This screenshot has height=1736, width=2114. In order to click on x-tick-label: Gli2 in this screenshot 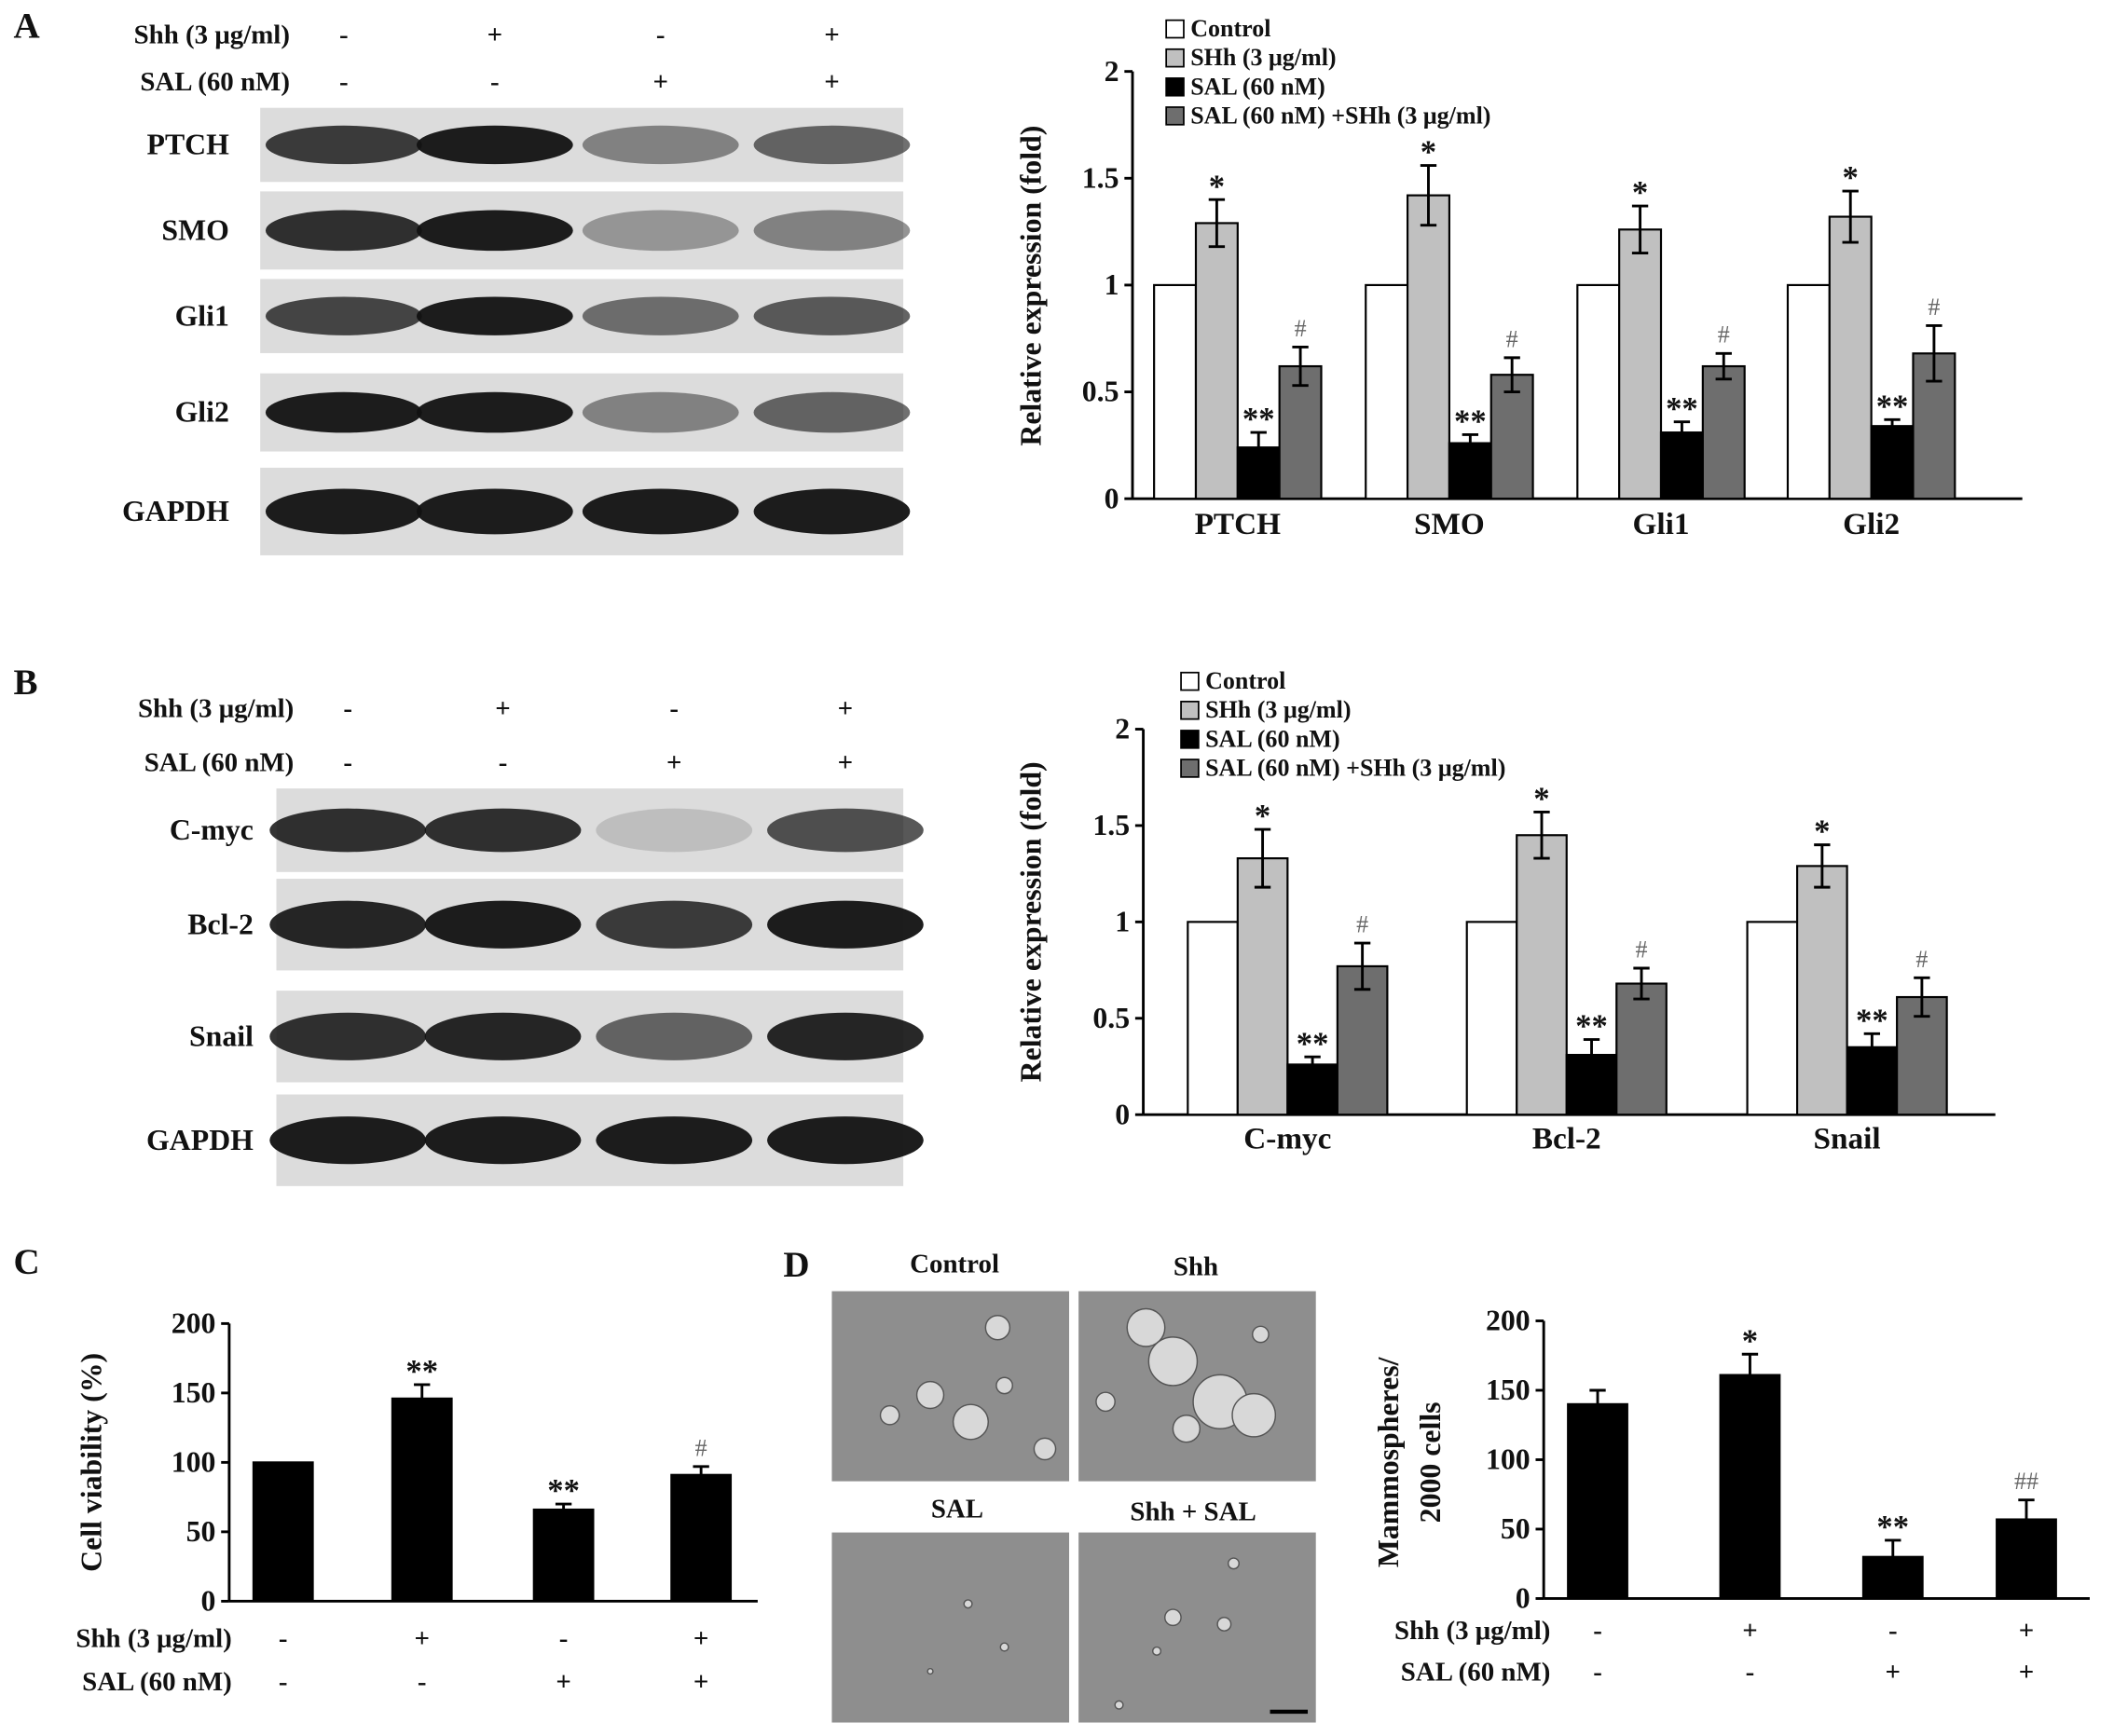, I will do `click(1871, 524)`.